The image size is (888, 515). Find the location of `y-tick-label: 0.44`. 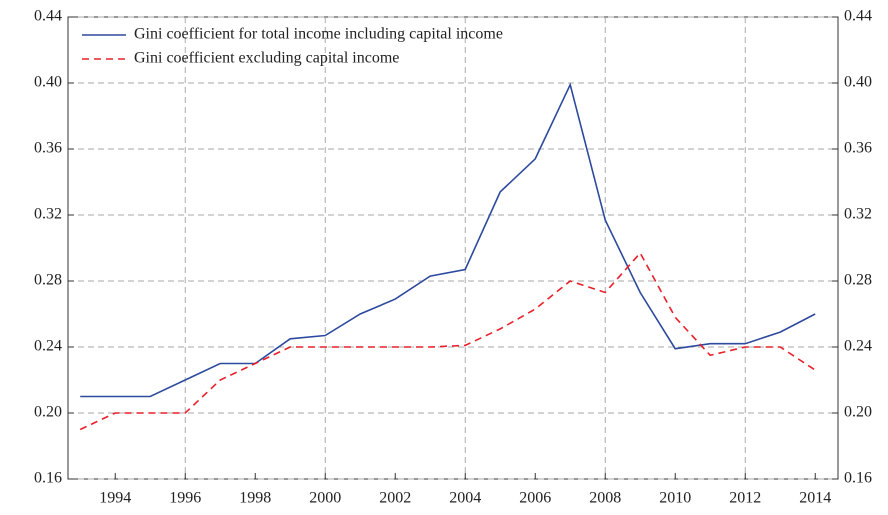

y-tick-label: 0.44 is located at coordinates (48, 16).